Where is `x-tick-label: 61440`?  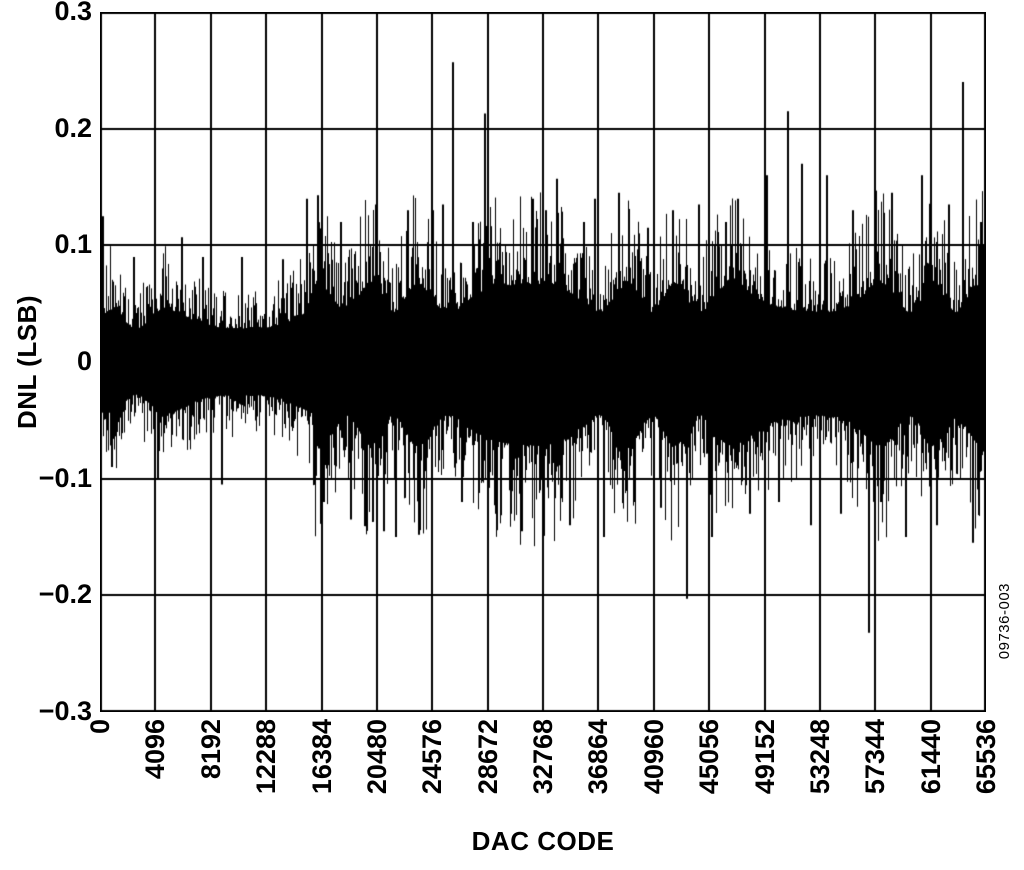
x-tick-label: 61440 is located at coordinates (930, 757).